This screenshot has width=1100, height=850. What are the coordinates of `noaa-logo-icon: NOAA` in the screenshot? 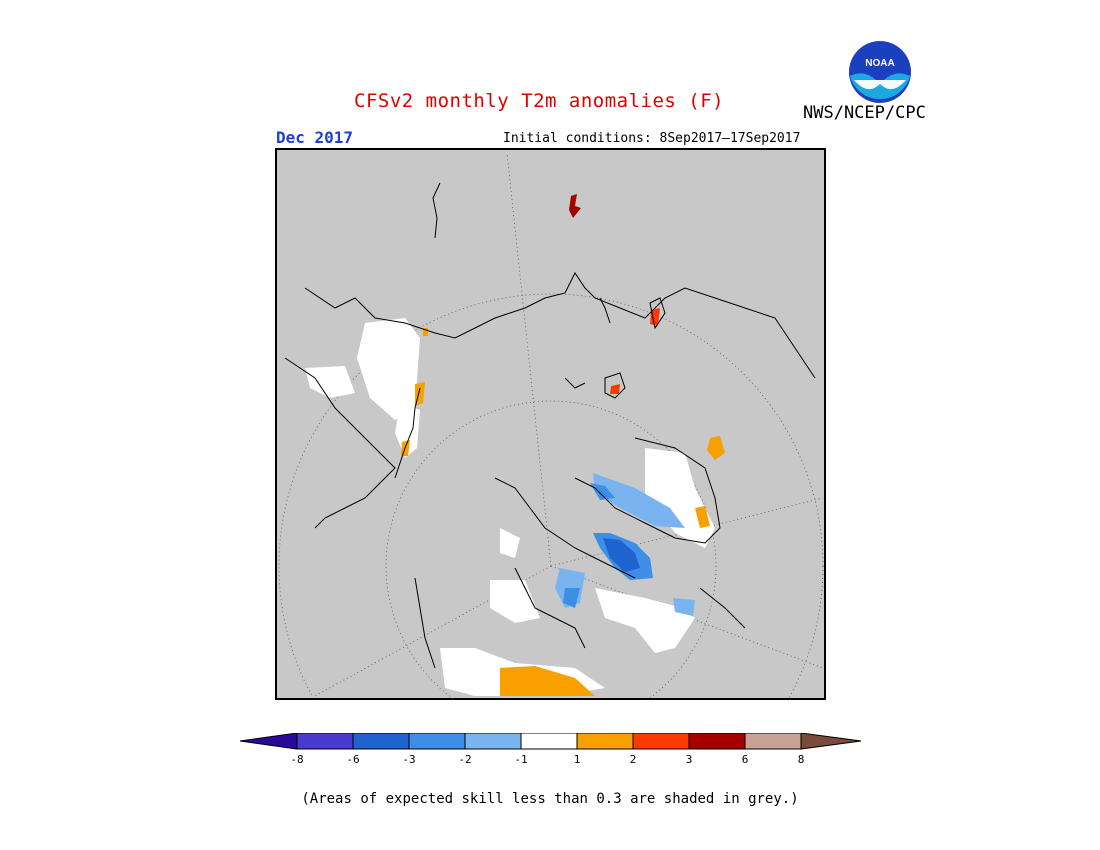 It's located at (880, 72).